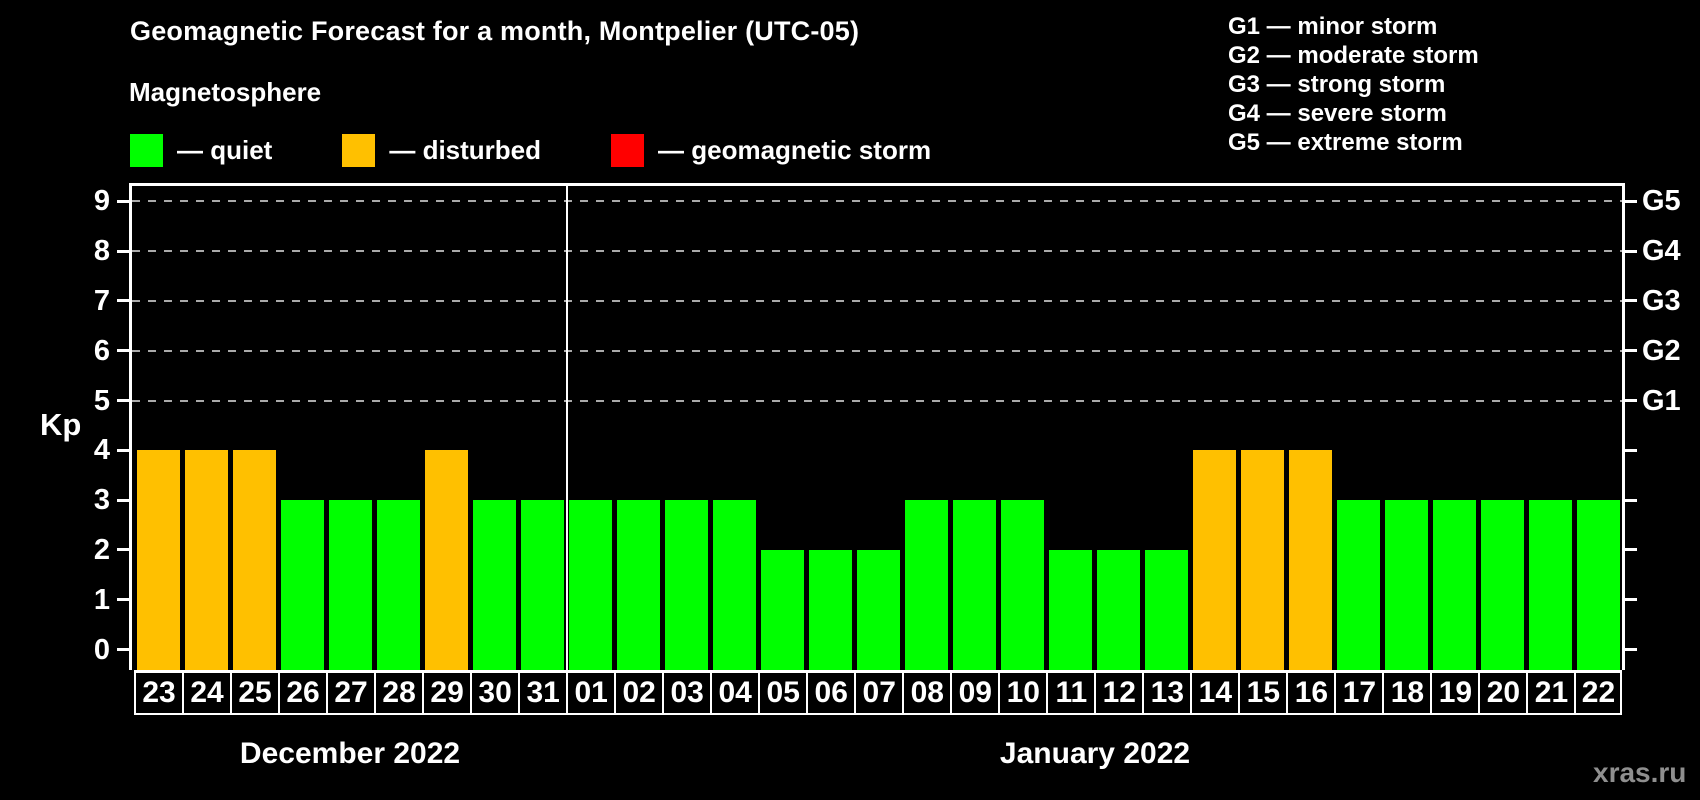 This screenshot has width=1700, height=800. I want to click on g-level-label-G2: G2, so click(1661, 350).